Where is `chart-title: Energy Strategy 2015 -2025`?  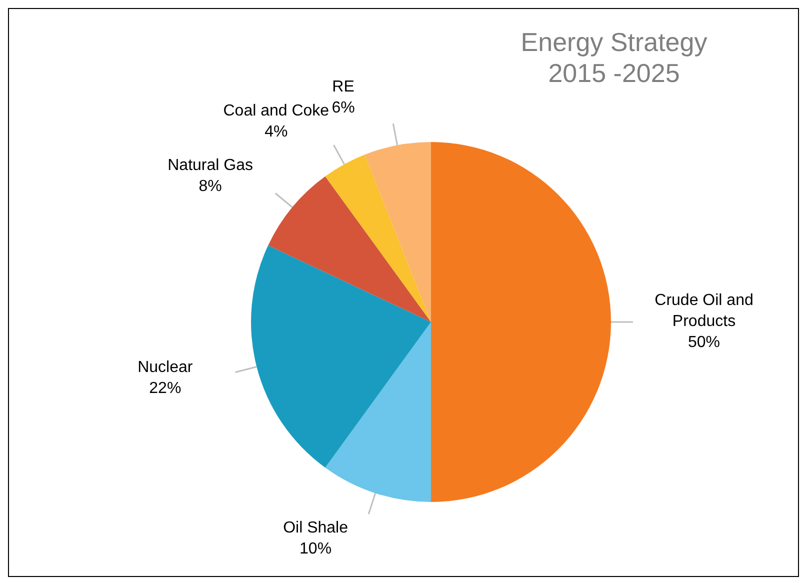
chart-title: Energy Strategy 2015 -2025 is located at coordinates (614, 58).